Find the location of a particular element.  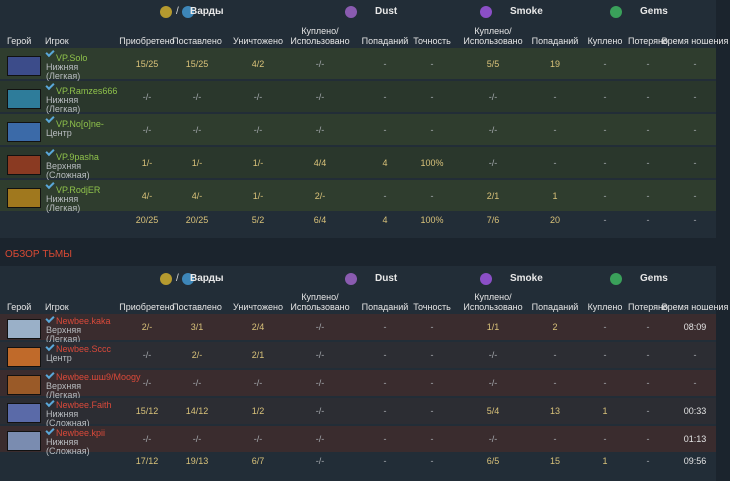

column-header: Уничтожено is located at coordinates (258, 307).